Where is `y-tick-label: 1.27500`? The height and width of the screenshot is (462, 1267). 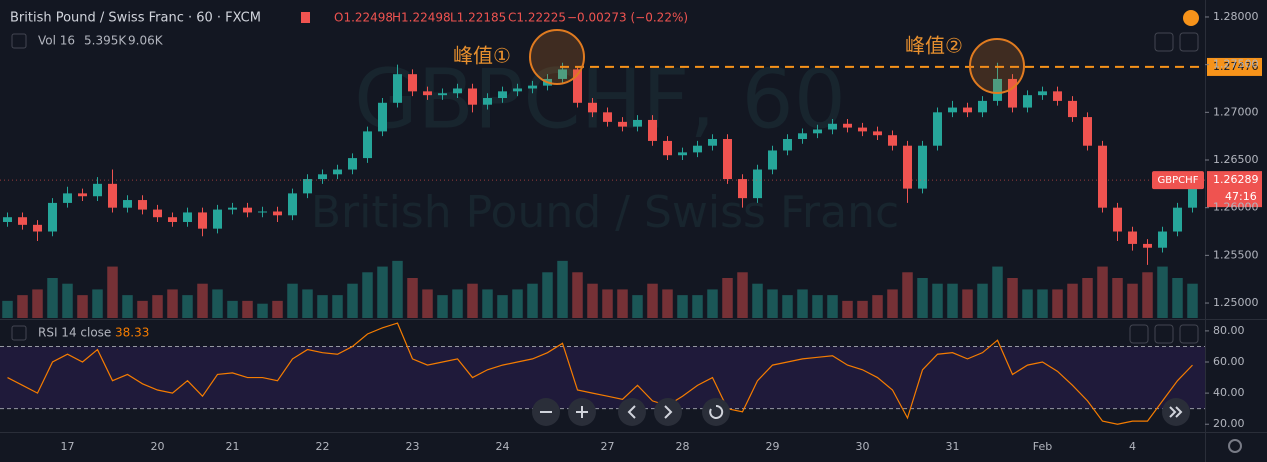
y-tick-label: 1.27500 is located at coordinates (1236, 64).